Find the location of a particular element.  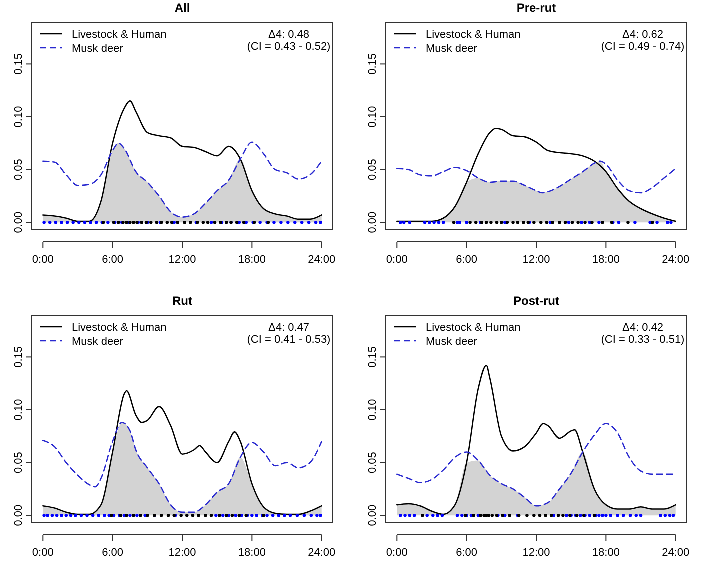

chart-title: Pre-rut is located at coordinates (536, 8).